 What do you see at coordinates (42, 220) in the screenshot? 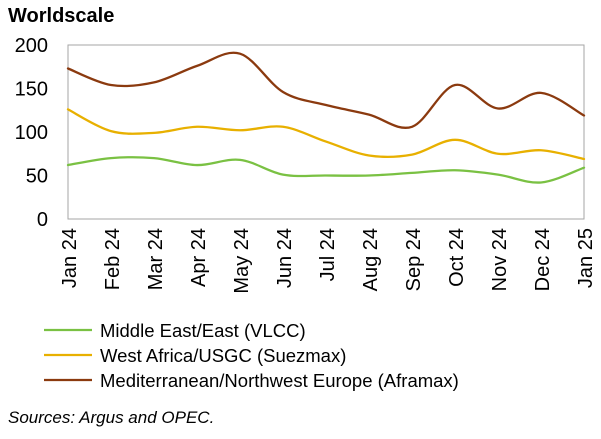
I see `y-tick-label: 0` at bounding box center [42, 220].